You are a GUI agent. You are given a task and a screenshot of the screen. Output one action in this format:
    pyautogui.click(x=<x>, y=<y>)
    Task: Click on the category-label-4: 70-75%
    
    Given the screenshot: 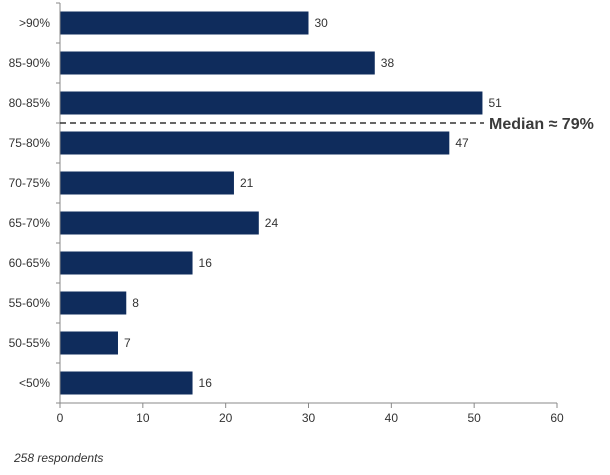 What is the action you would take?
    pyautogui.click(x=30, y=183)
    